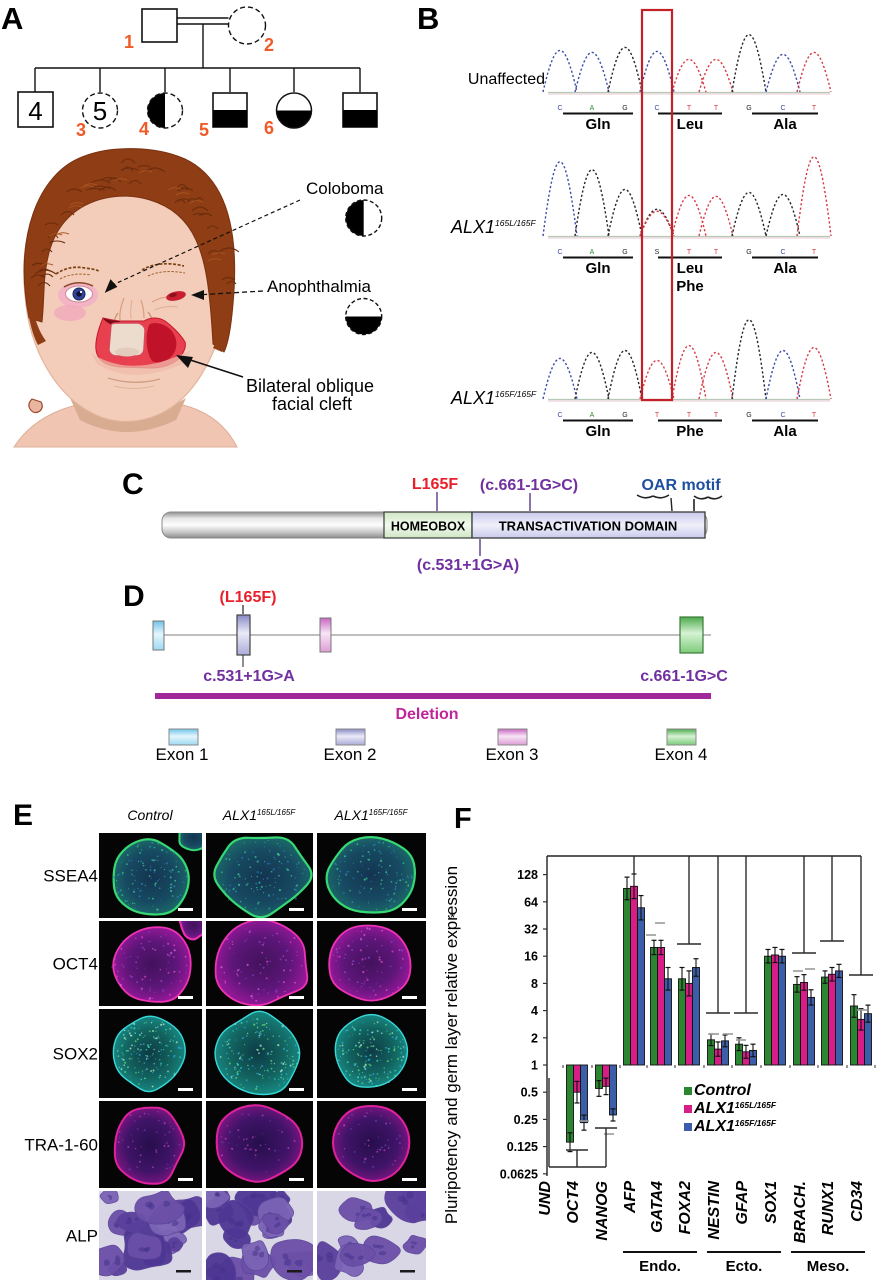 The height and width of the screenshot is (1280, 876). Describe the element at coordinates (588, 526) in the screenshot. I see `svg-text: TRANSACTIVATION DOMAIN` at that location.